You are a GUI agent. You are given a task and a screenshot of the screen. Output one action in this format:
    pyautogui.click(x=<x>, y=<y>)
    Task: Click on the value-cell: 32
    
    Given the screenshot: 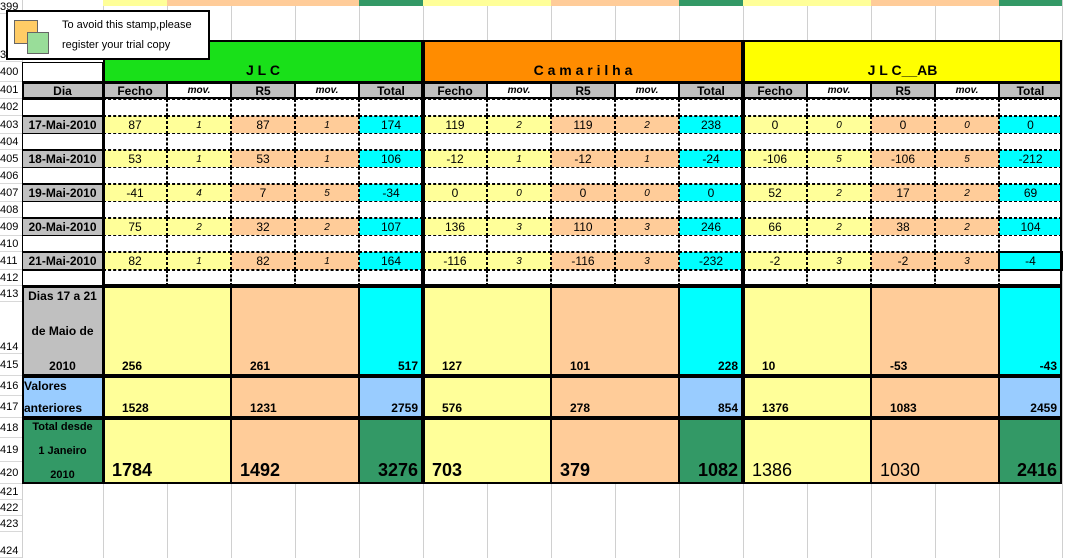 What is the action you would take?
    pyautogui.click(x=263, y=227)
    